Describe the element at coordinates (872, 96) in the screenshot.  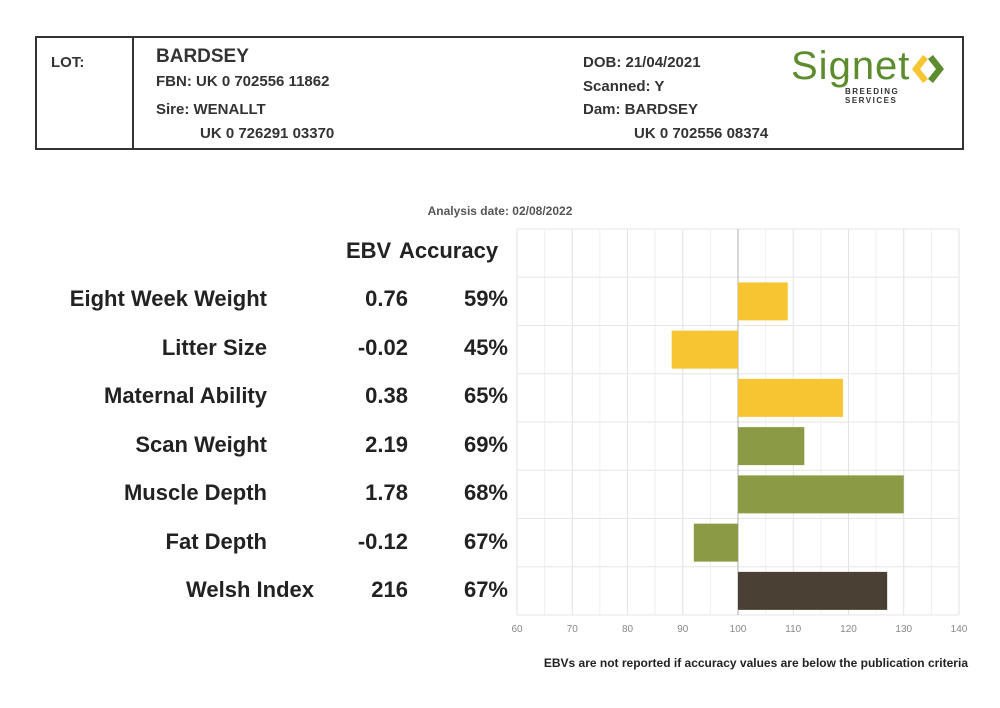
I see `logo-subtitle: BREEDING SERVICES` at that location.